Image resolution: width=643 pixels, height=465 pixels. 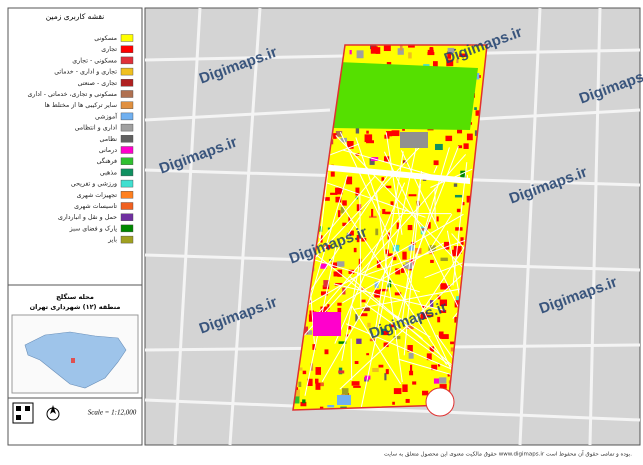 I want to click on legend-label: درمانی, so click(x=108, y=150).